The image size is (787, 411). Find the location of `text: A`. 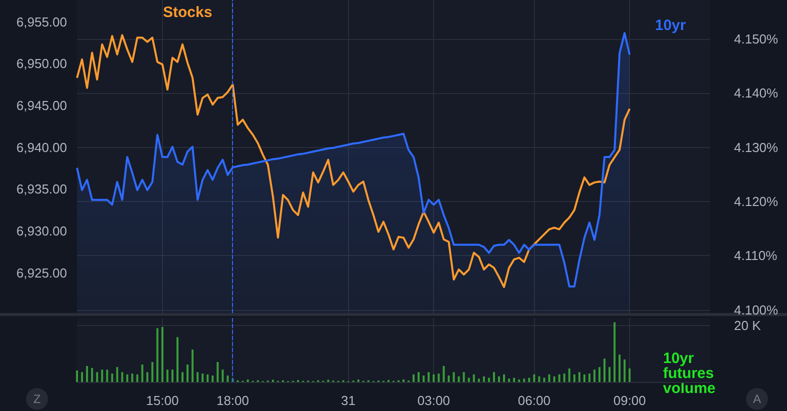

text: A is located at coordinates (757, 399).